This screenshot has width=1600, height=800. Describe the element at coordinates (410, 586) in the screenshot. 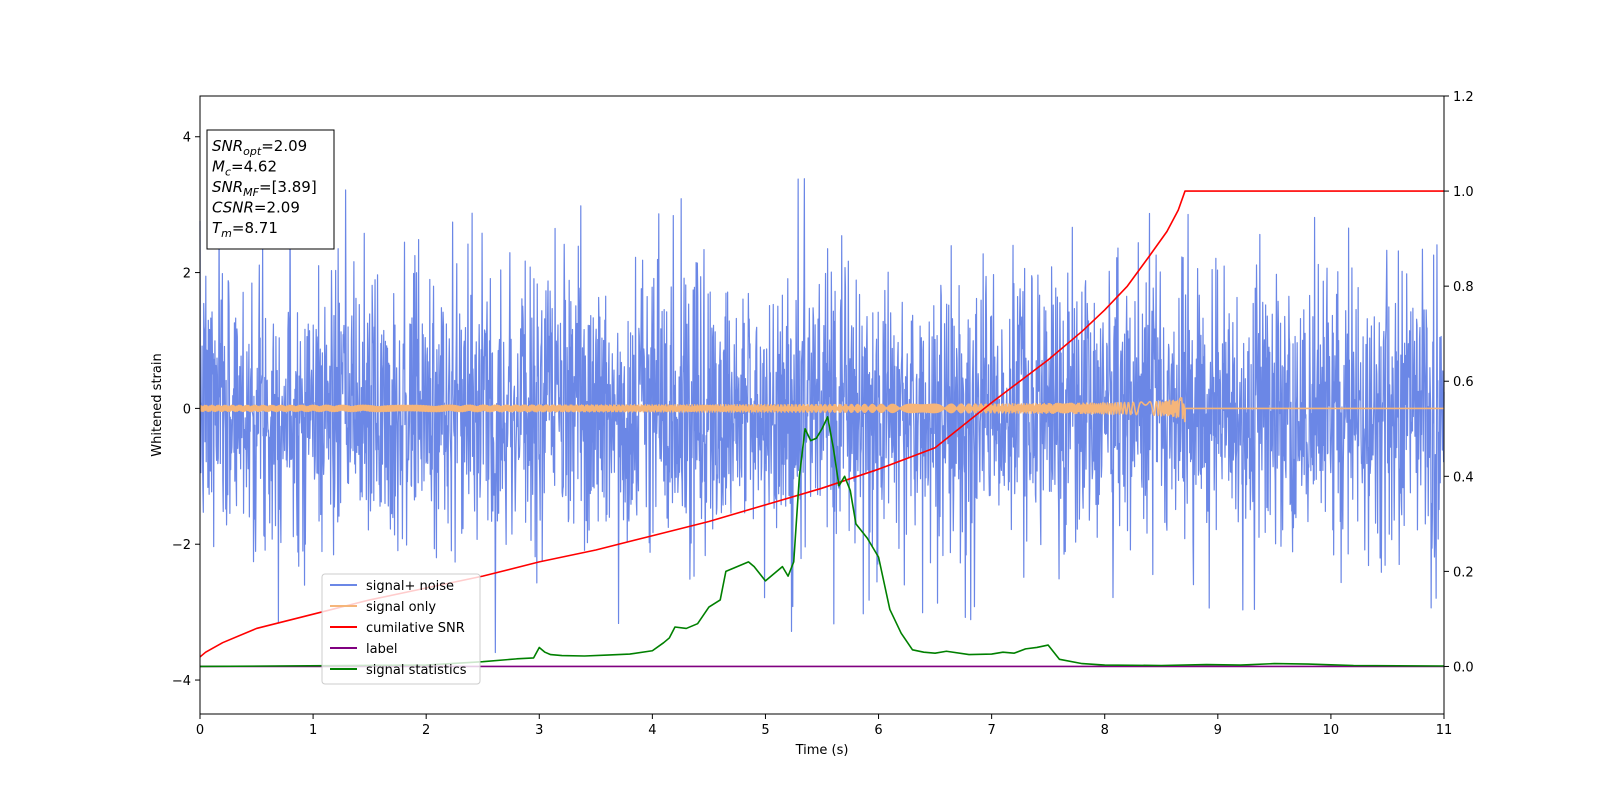

I see `legend-signal-noise-label: signal+ noise` at that location.